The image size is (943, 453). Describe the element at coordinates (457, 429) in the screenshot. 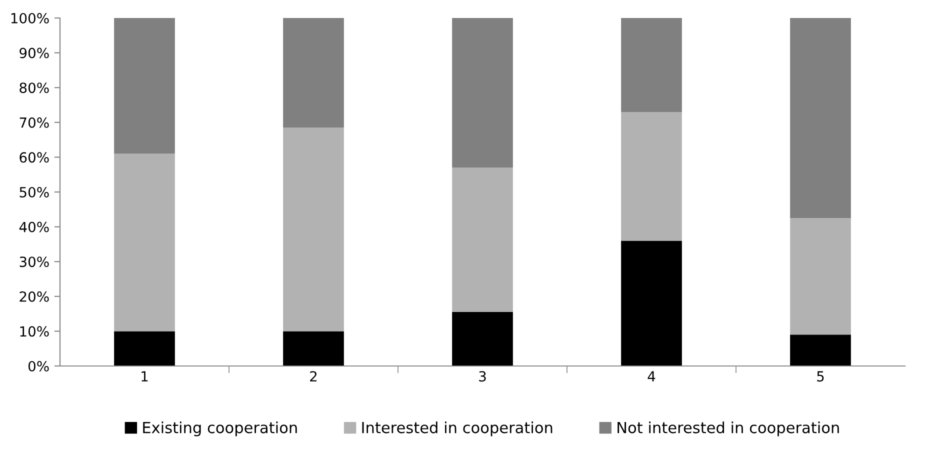

I see `legend-label: Interested in cooperation` at that location.